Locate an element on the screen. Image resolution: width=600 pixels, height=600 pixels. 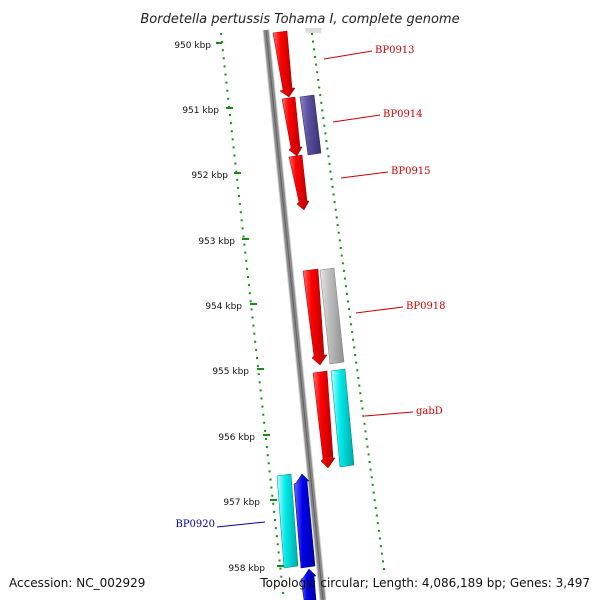
kbp-tick-954: 954 kbp is located at coordinates (231, 307).